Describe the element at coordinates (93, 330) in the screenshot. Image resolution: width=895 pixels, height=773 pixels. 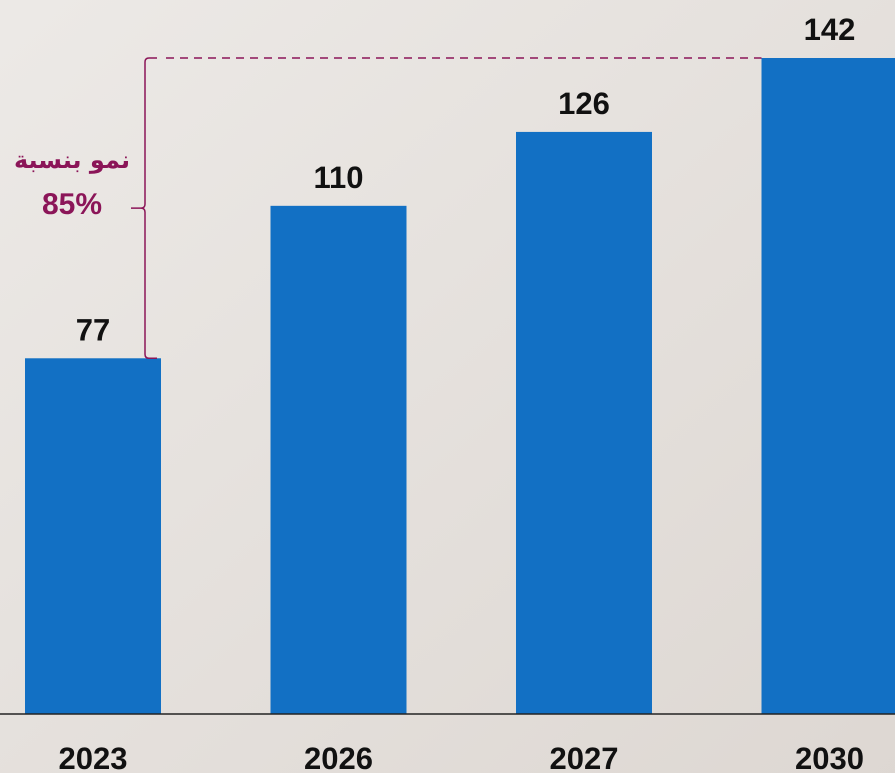
I see `data-label: 77` at that location.